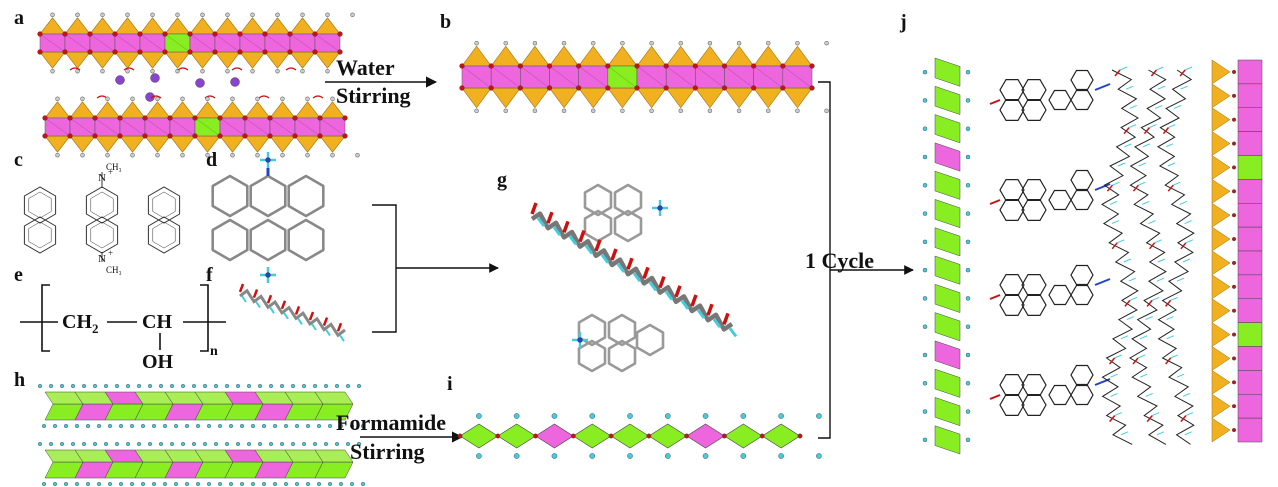 The height and width of the screenshot is (487, 1278). I want to click on nitrogen-atom, so click(268, 275).